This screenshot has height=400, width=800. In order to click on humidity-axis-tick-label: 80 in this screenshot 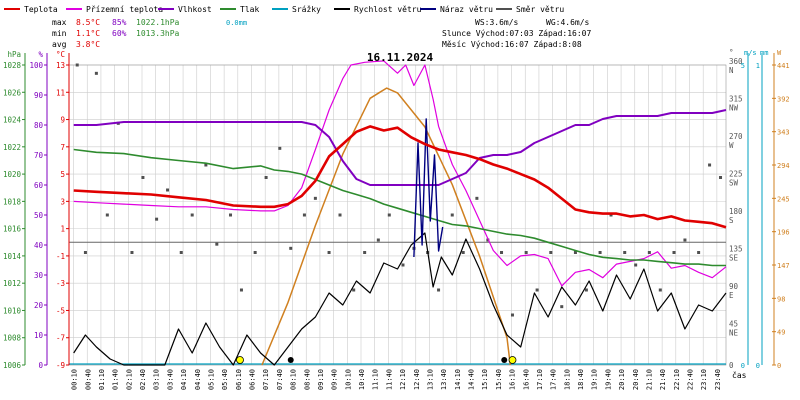, I will do `click(39, 125)`.